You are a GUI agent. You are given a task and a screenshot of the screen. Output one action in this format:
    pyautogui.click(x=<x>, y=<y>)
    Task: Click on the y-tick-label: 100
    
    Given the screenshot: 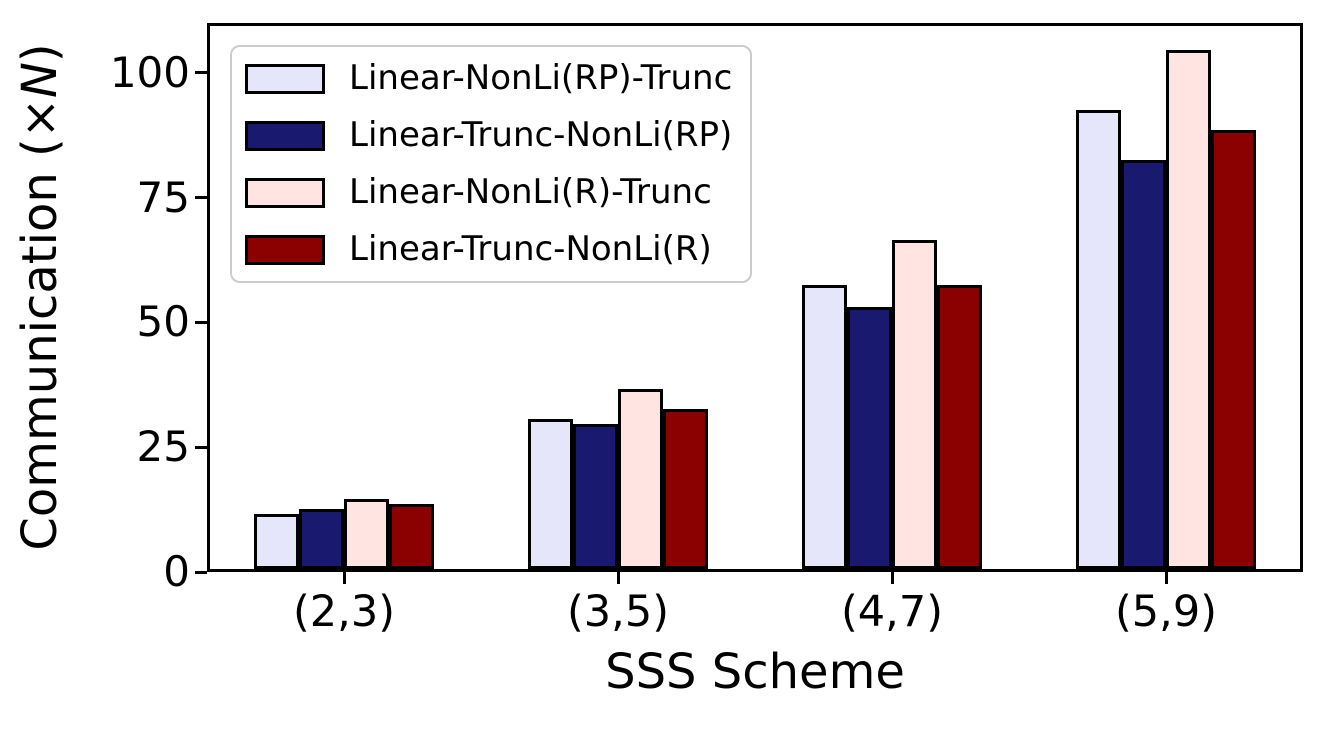 What is the action you would take?
    pyautogui.click(x=149, y=72)
    